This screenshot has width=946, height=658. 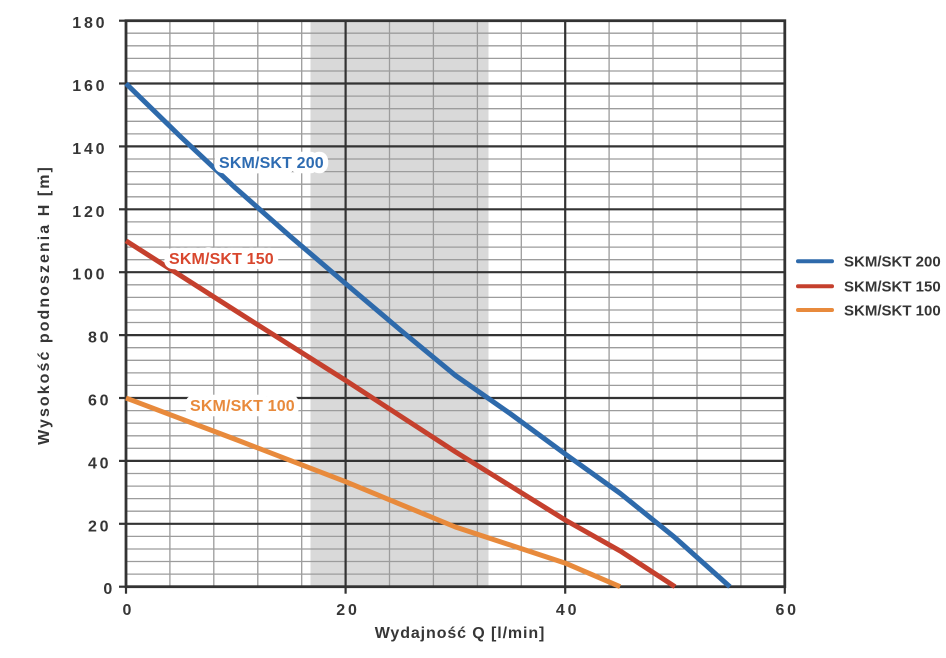 What do you see at coordinates (89, 149) in the screenshot?
I see `svg-text: 140` at bounding box center [89, 149].